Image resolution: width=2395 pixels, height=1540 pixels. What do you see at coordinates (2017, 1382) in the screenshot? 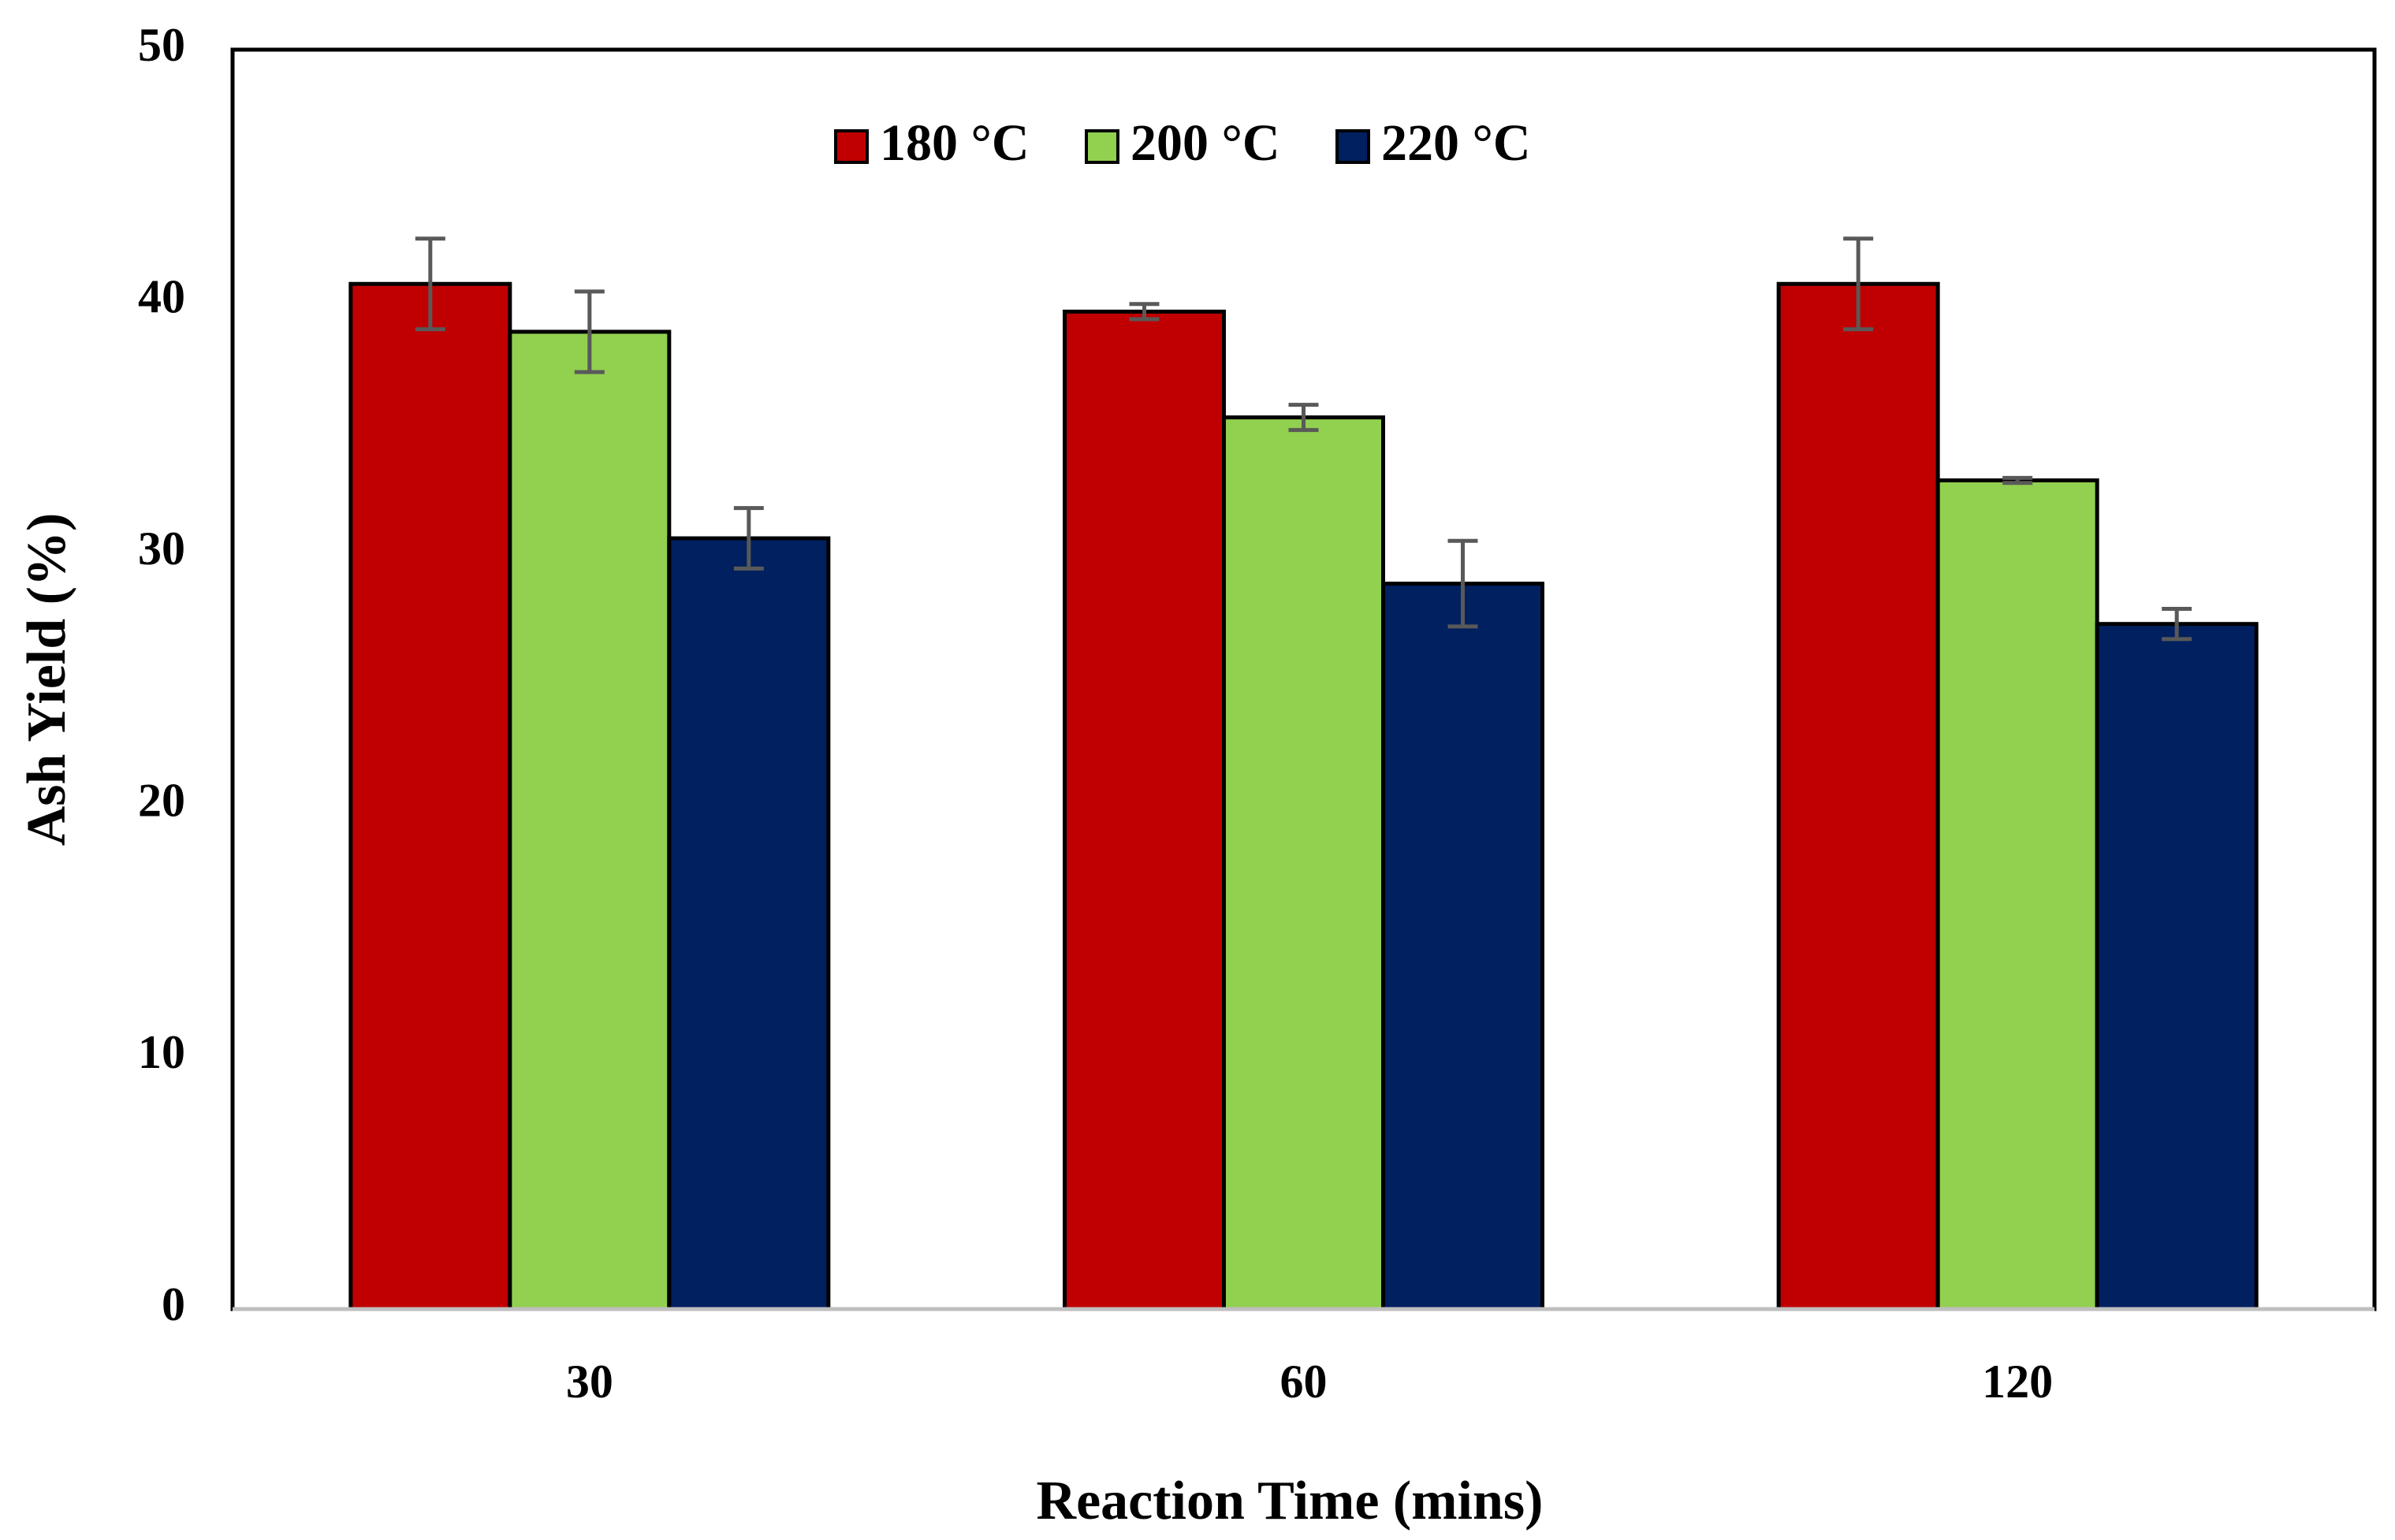
I see `x-tick-label: 120` at bounding box center [2017, 1382].